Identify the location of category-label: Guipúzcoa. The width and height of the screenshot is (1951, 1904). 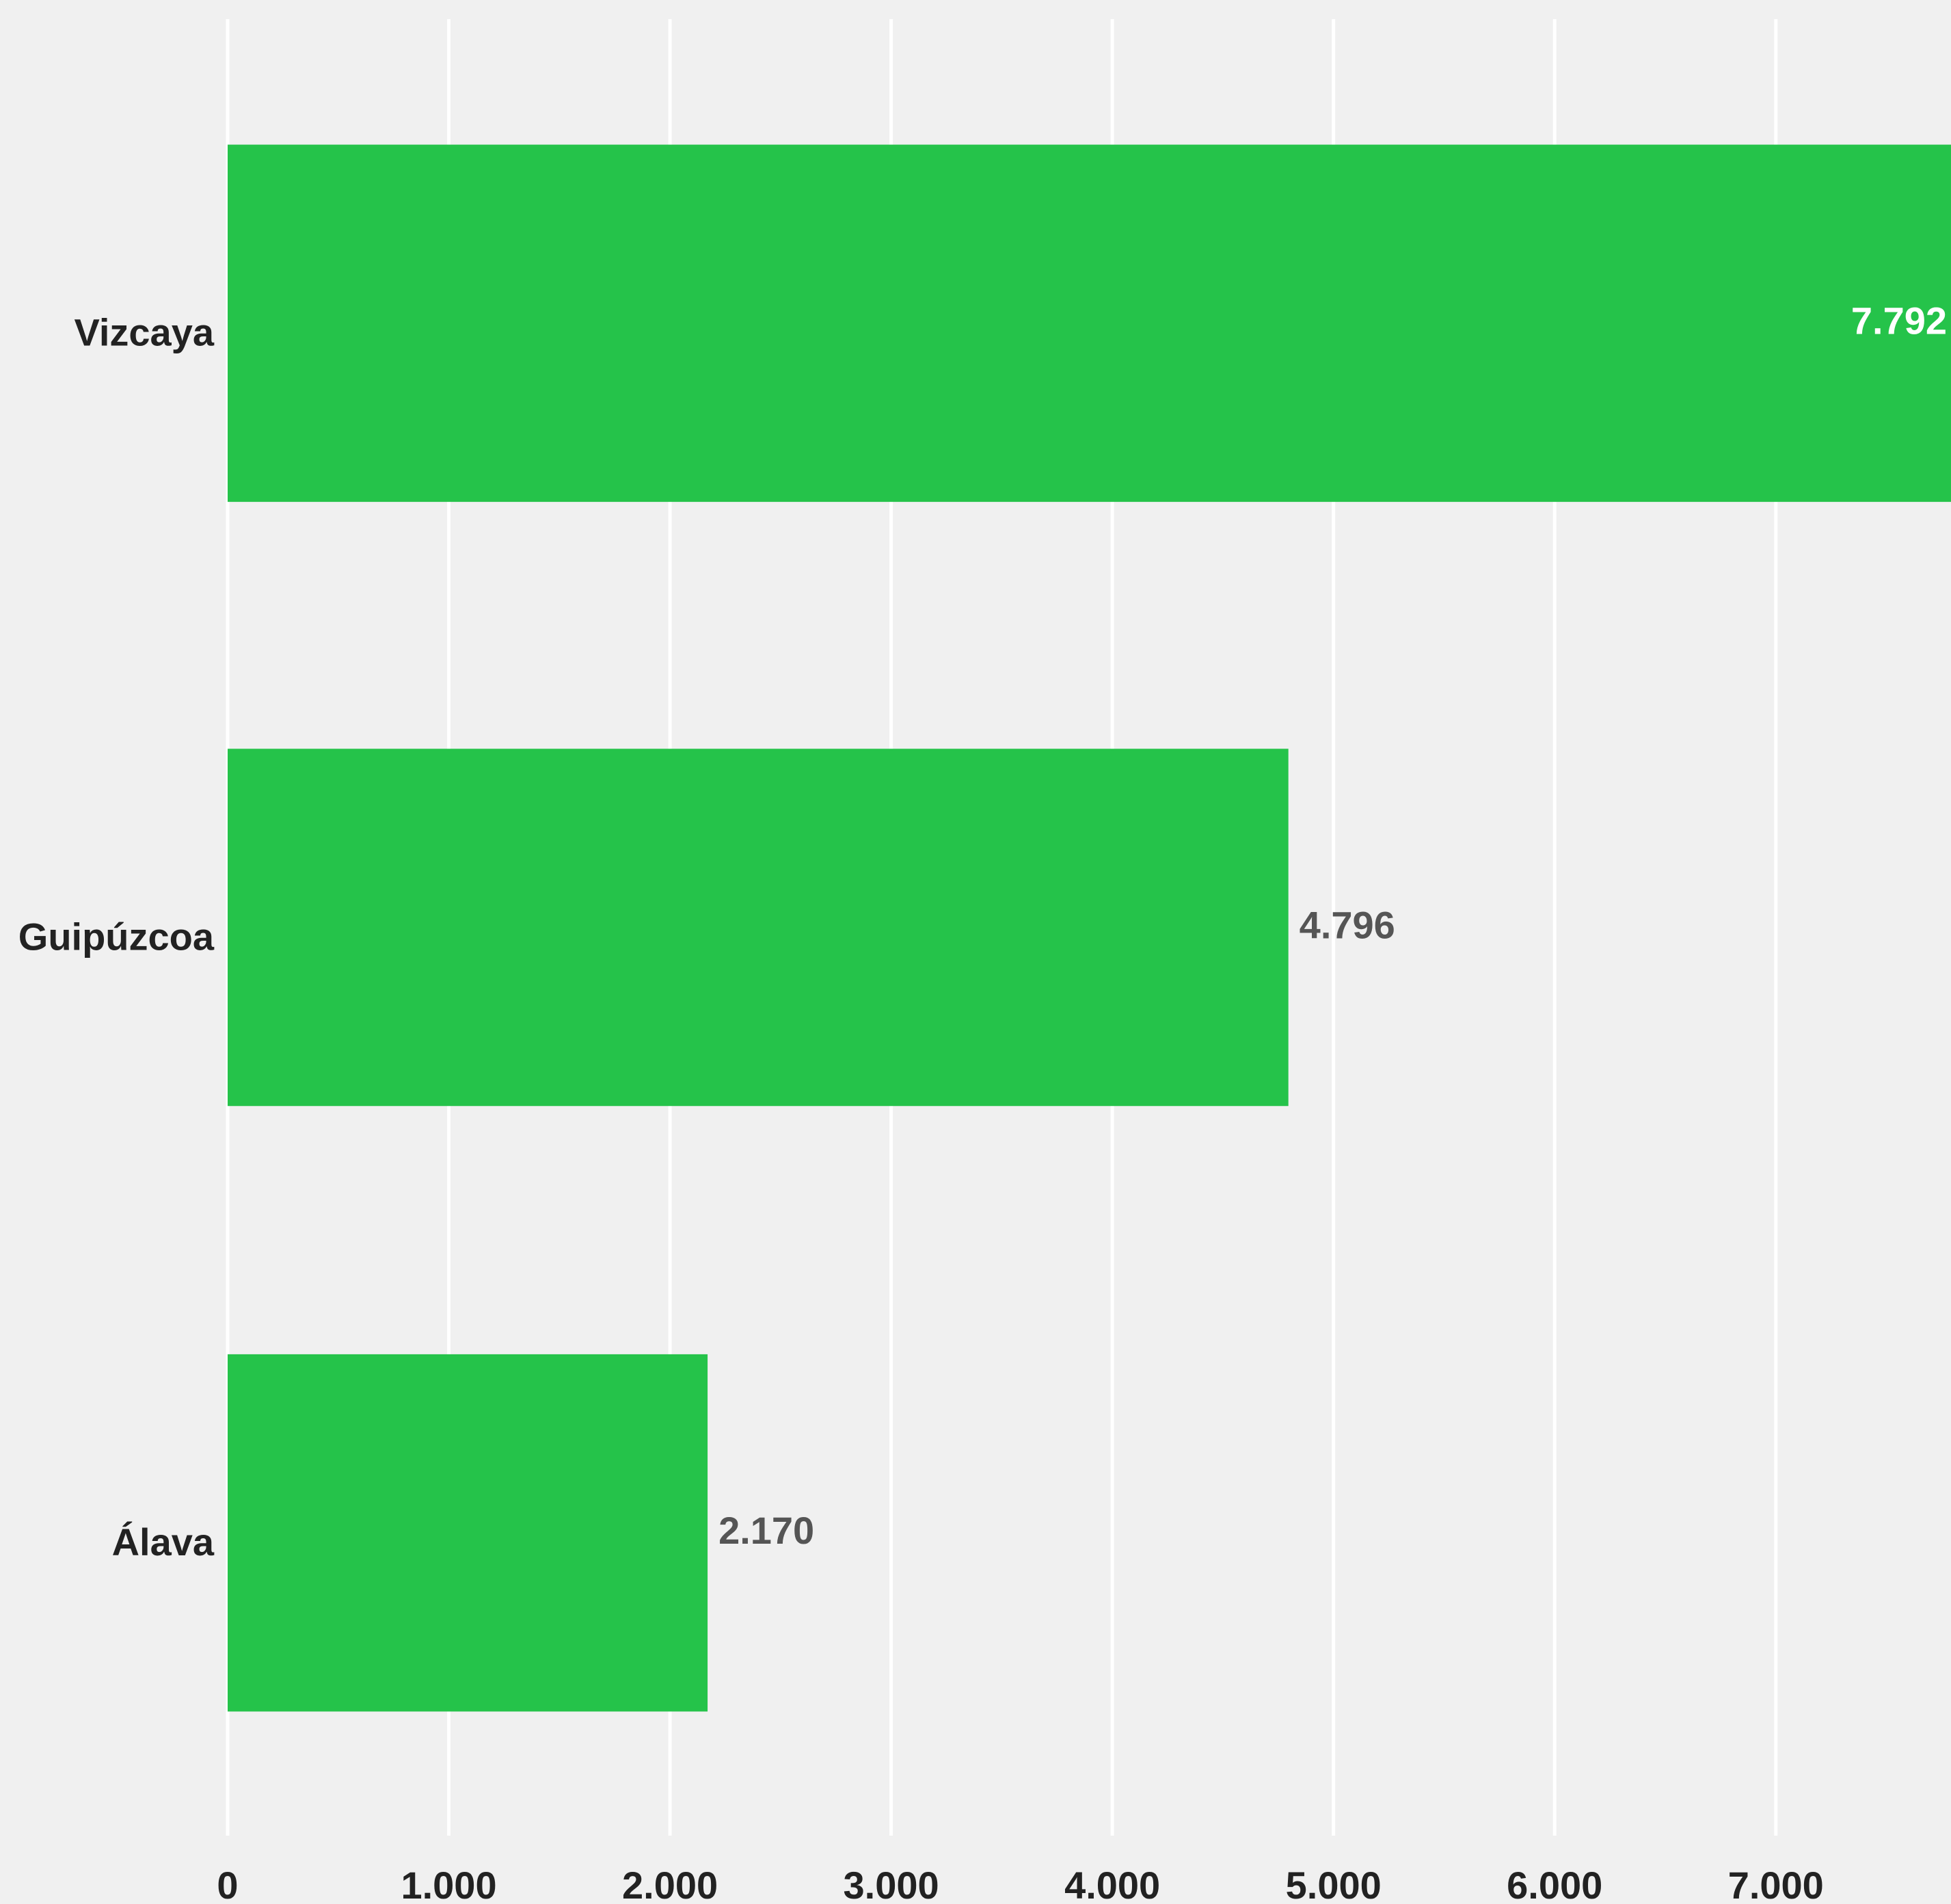
(116, 936).